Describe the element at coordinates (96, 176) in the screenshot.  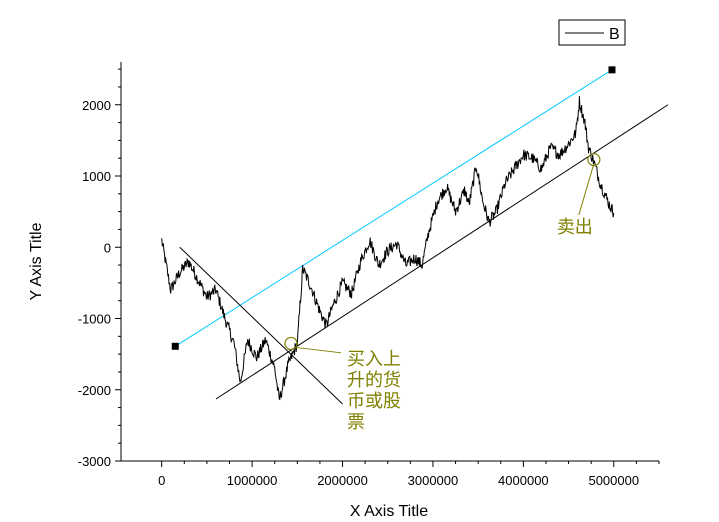
I see `y-tick-label: 1000` at that location.